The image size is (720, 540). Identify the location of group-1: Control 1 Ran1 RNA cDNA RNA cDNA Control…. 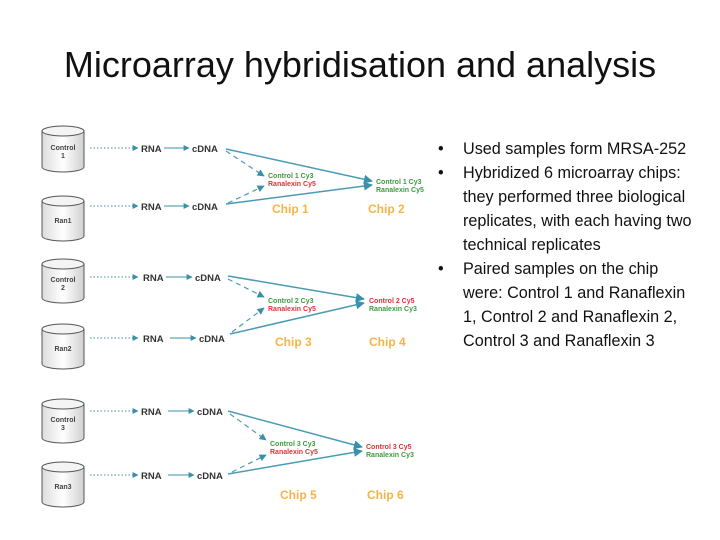
(232, 183).